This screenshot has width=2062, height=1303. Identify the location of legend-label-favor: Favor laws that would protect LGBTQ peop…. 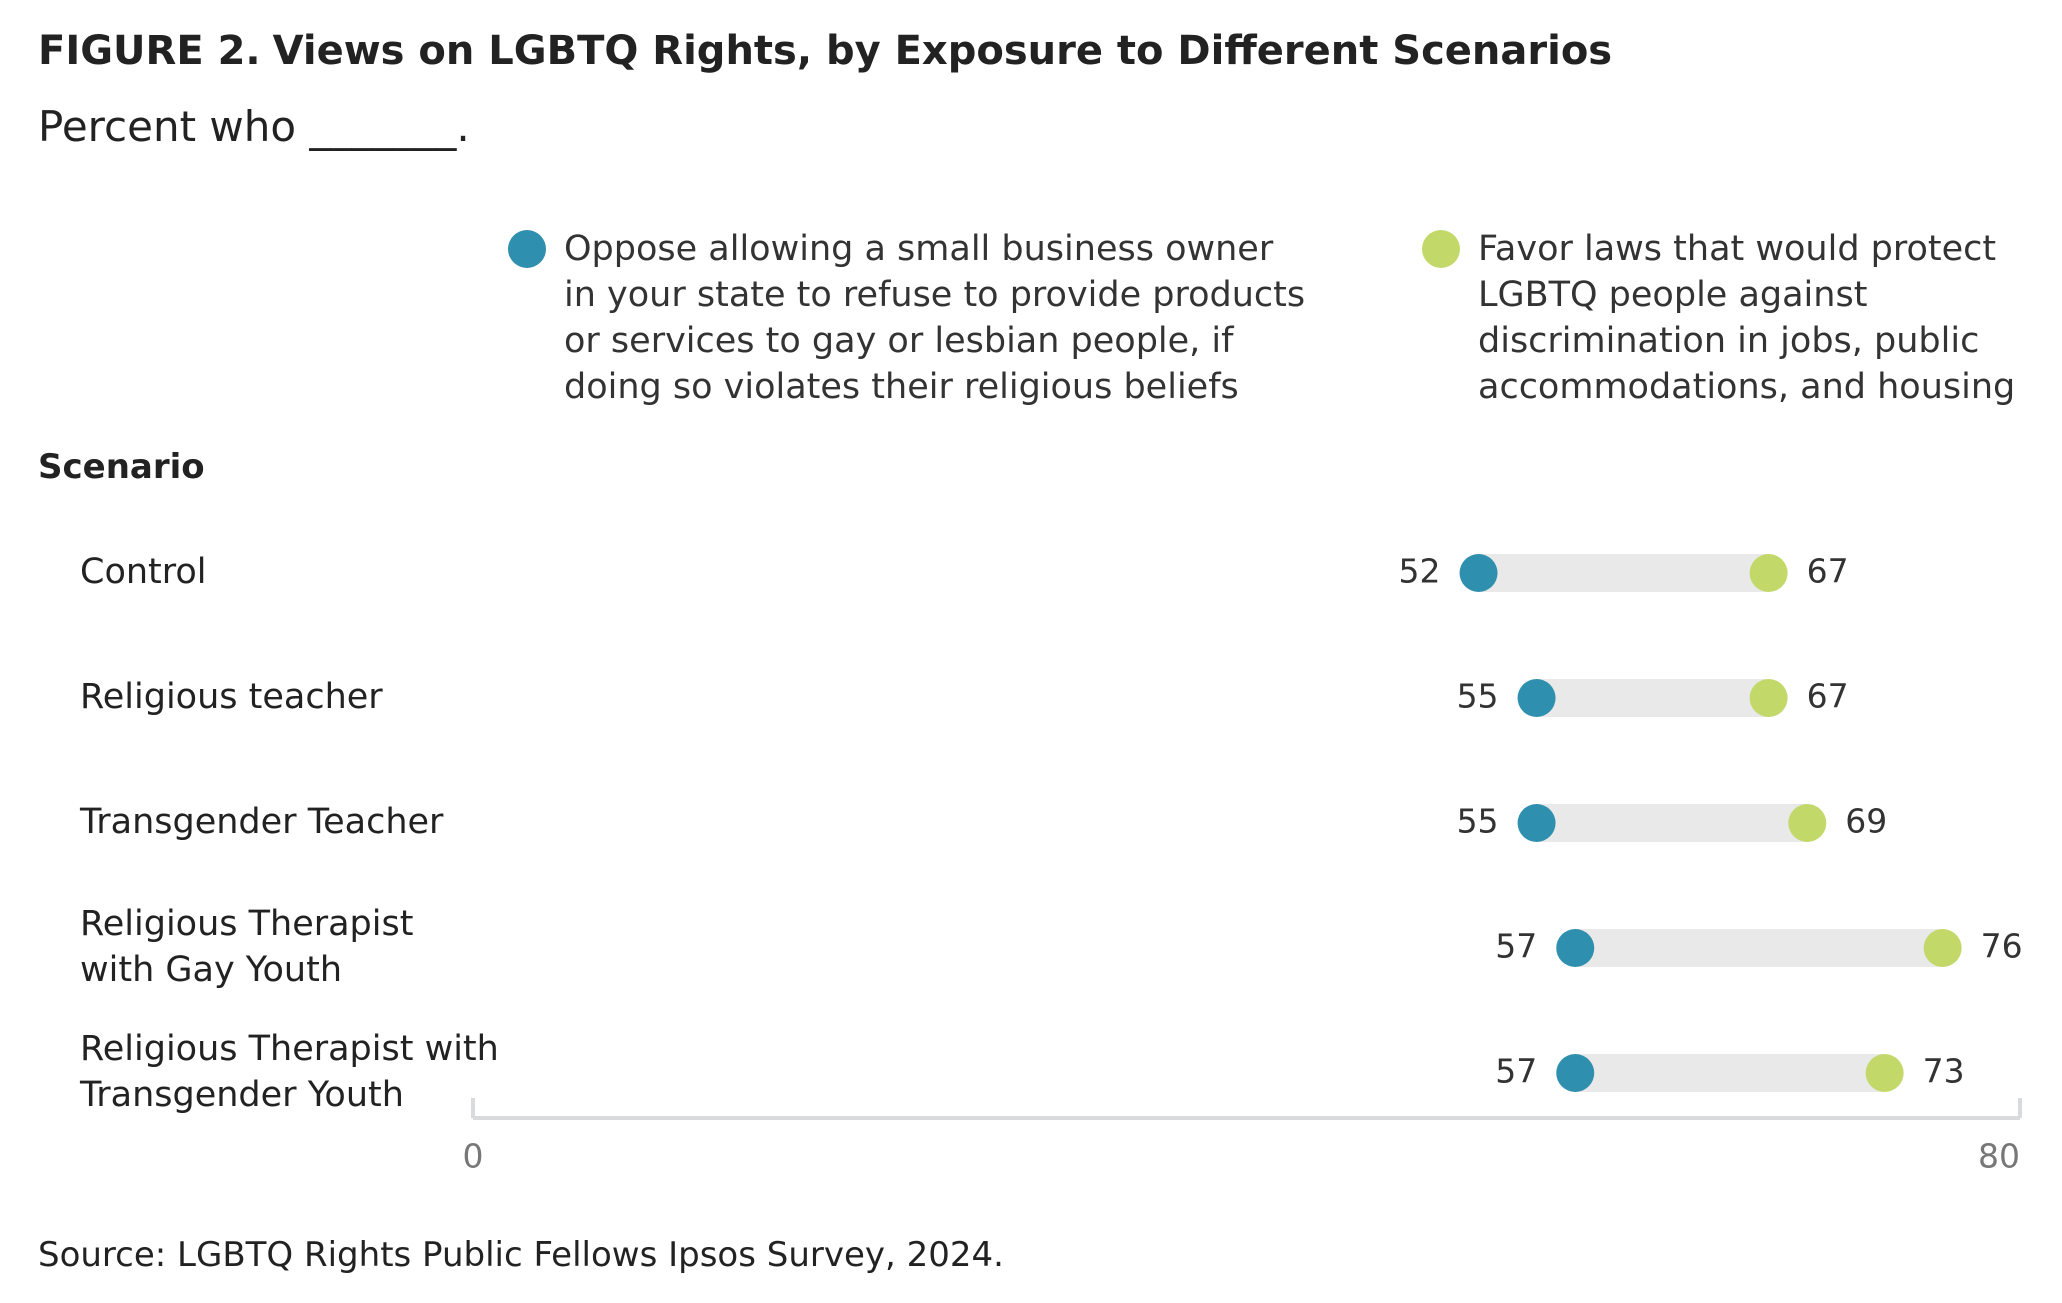
(1746, 318).